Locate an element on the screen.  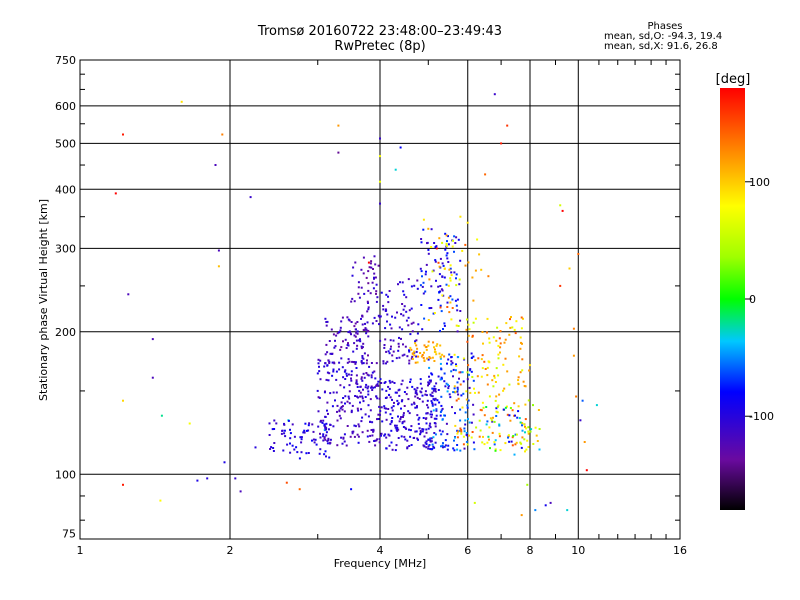
x-tick-label: 2 is located at coordinates (230, 550).